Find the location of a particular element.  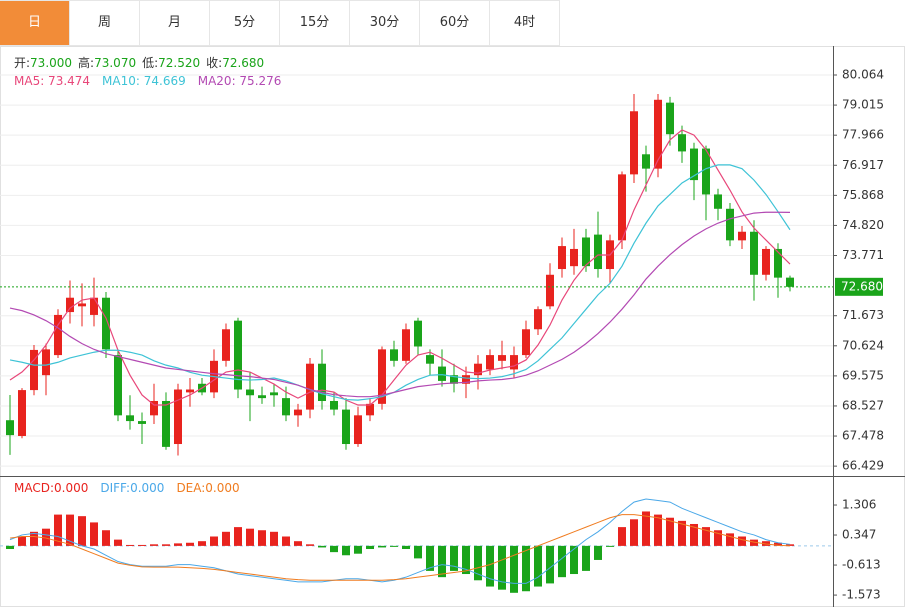

period-tab: 4时 is located at coordinates (525, 23).